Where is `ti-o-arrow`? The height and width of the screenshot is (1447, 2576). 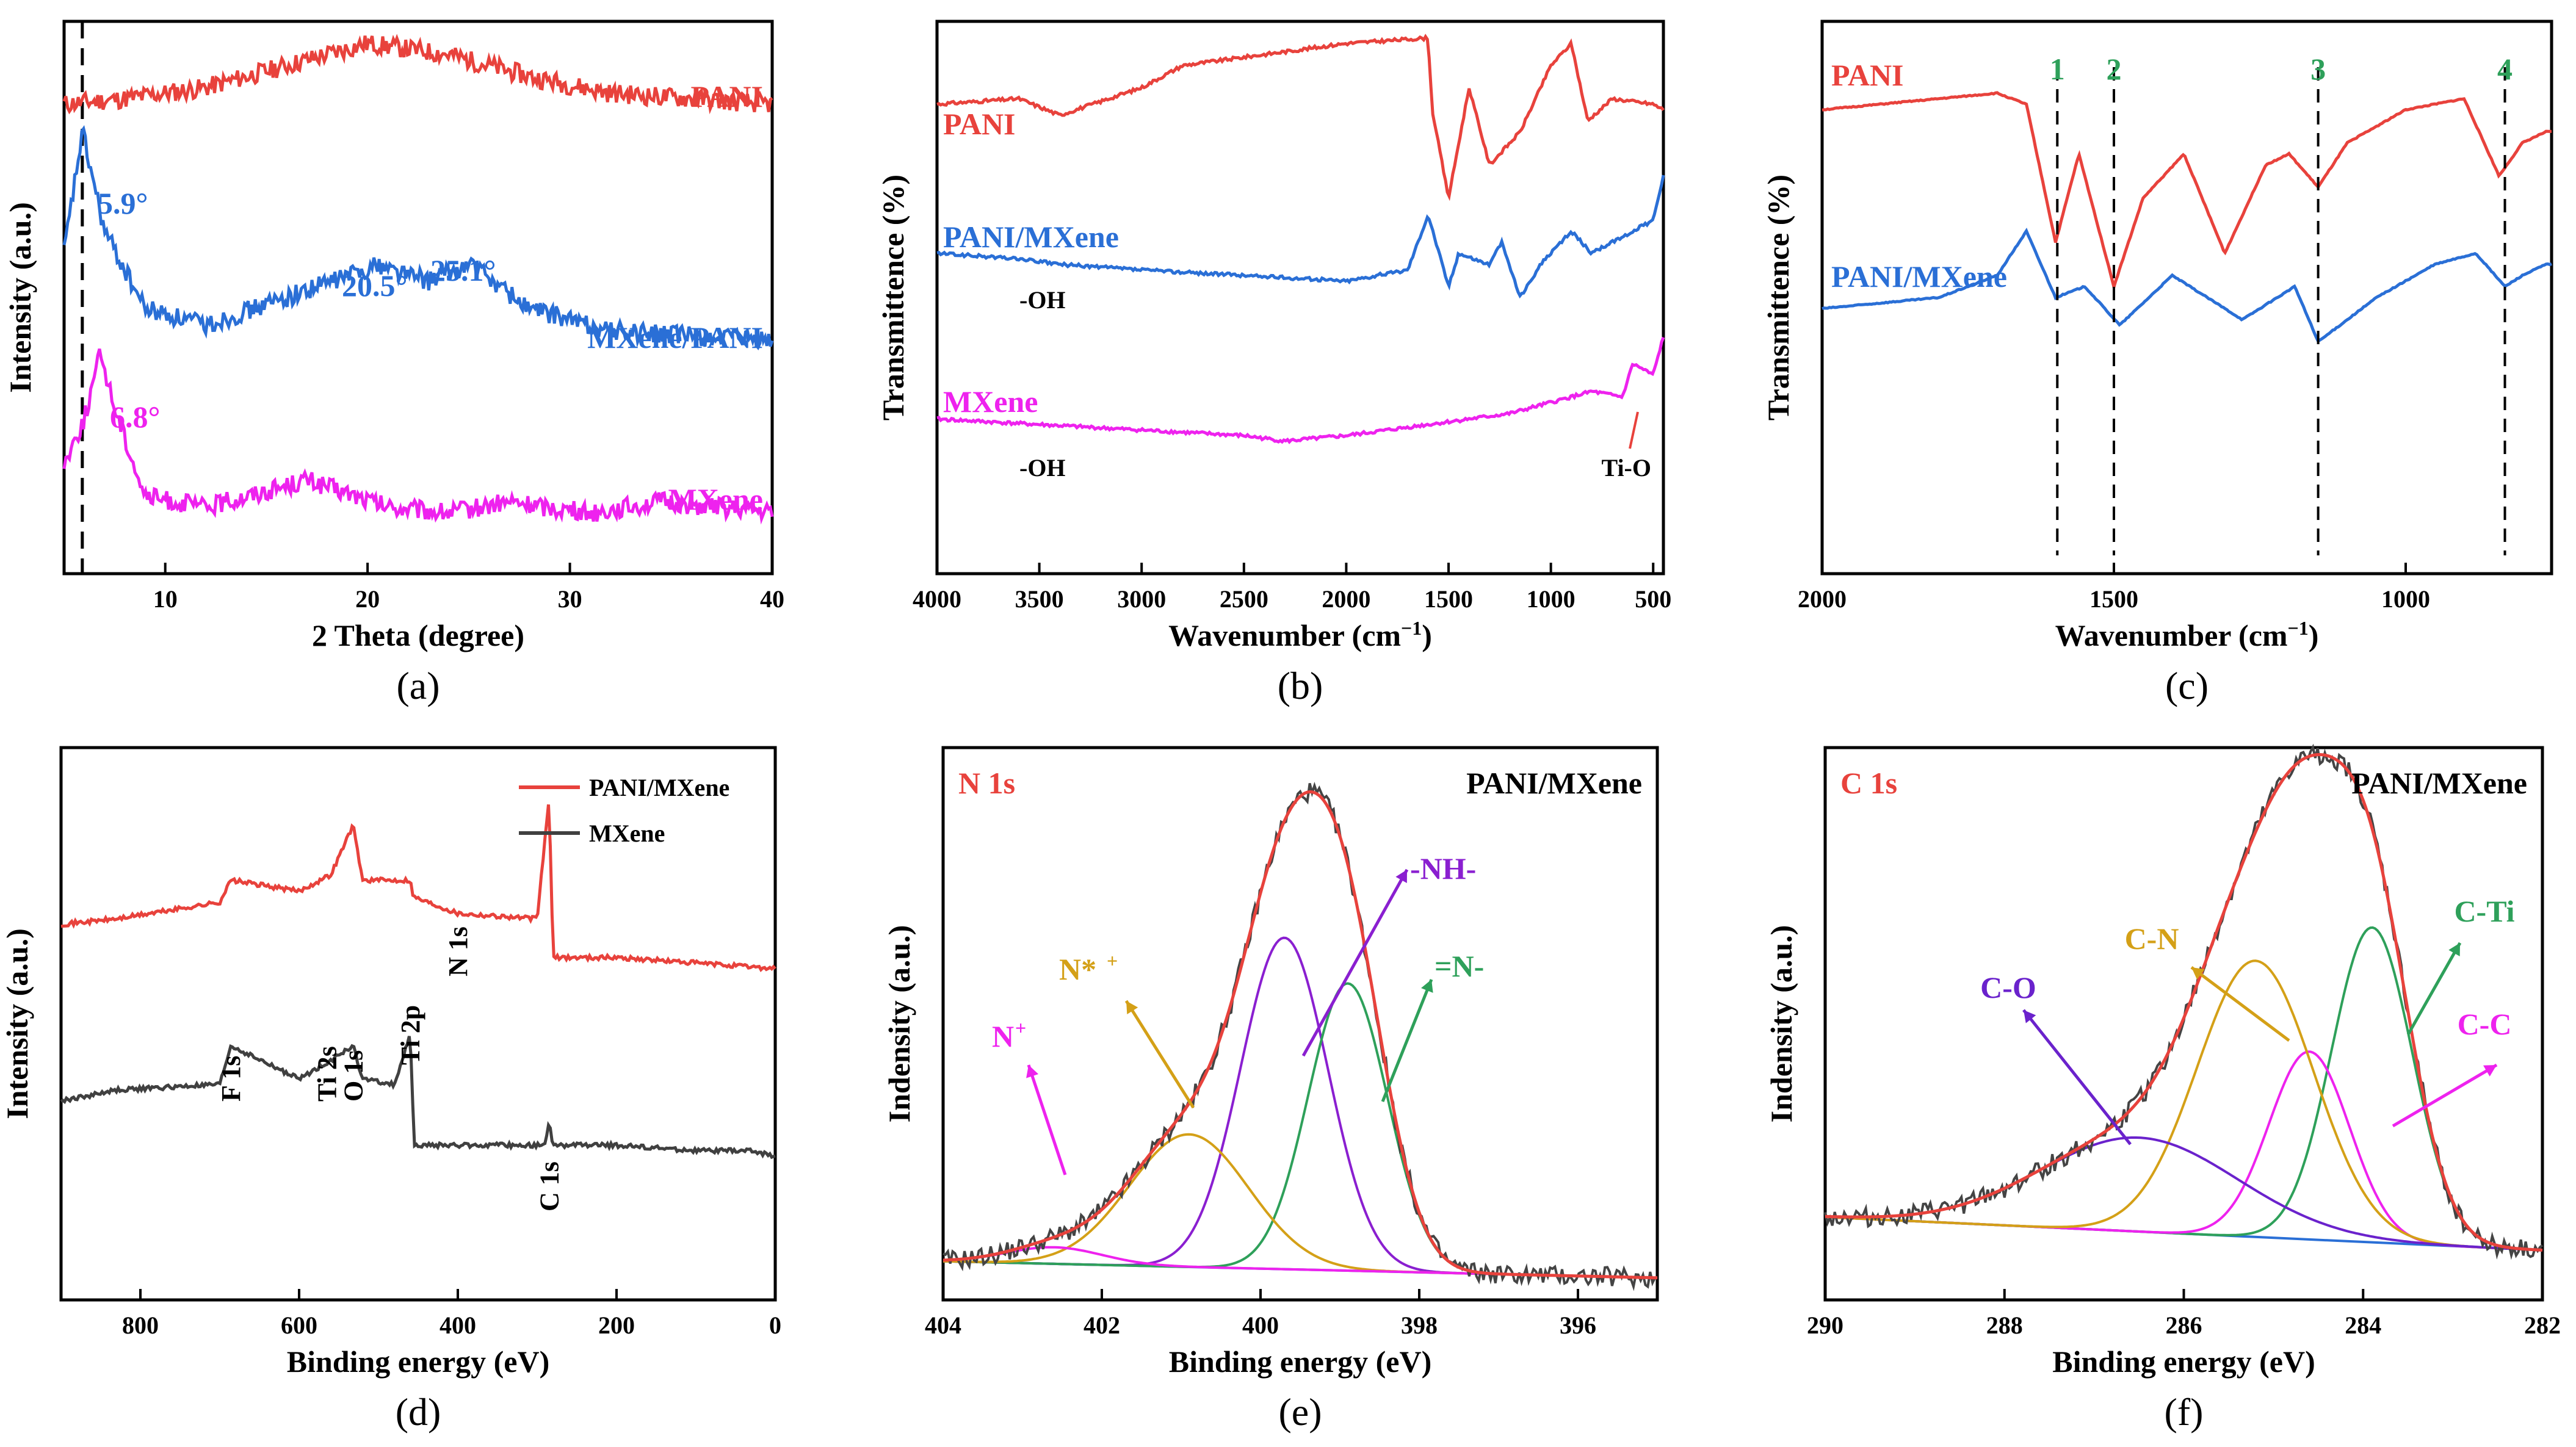 ti-o-arrow is located at coordinates (1634, 430).